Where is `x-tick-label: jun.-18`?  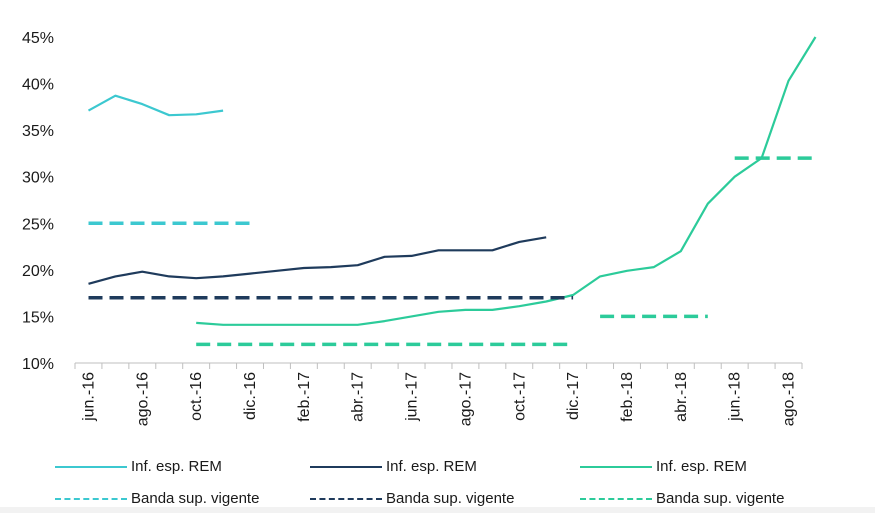 x-tick-label: jun.-18 is located at coordinates (735, 397).